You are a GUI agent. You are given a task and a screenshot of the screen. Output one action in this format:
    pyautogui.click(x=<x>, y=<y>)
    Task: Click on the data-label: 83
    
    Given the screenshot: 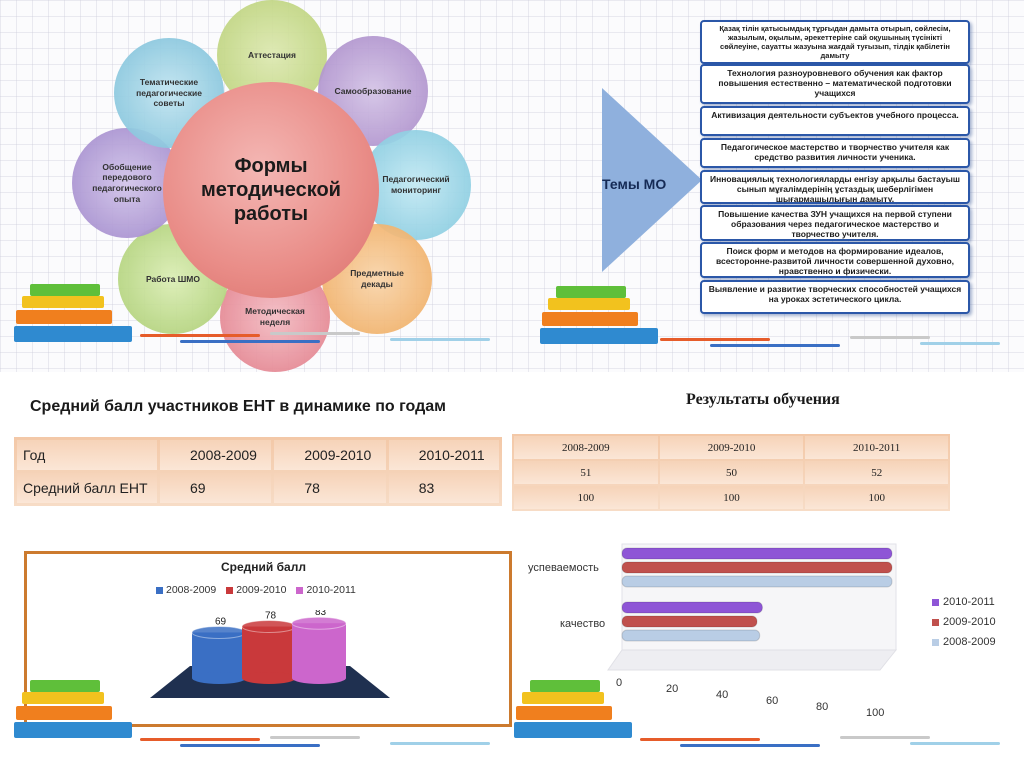 What is the action you would take?
    pyautogui.click(x=321, y=614)
    